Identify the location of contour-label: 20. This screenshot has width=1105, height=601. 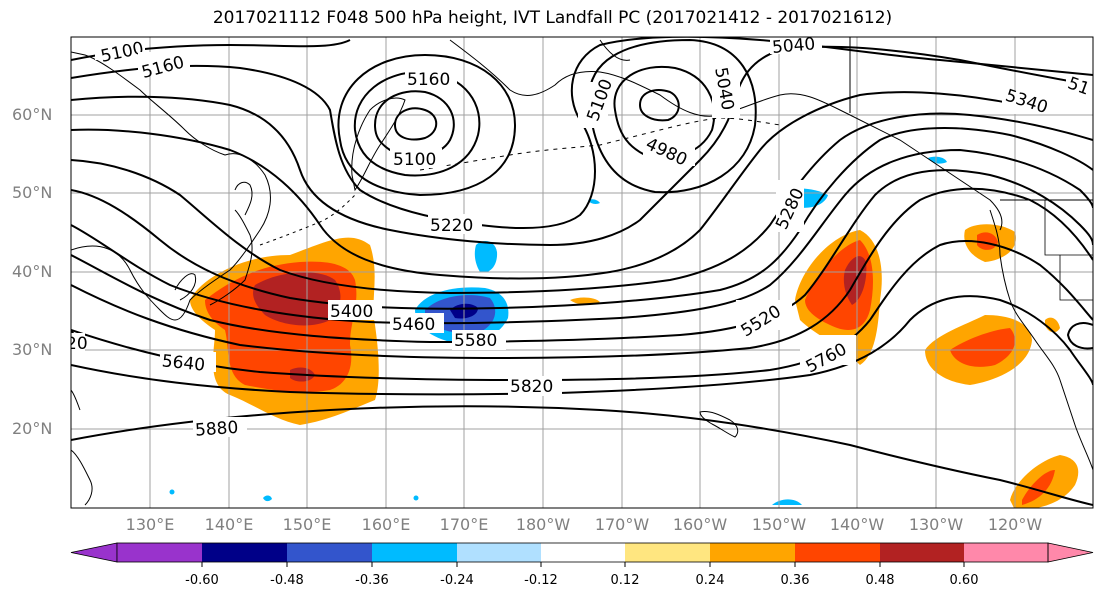
(77, 344).